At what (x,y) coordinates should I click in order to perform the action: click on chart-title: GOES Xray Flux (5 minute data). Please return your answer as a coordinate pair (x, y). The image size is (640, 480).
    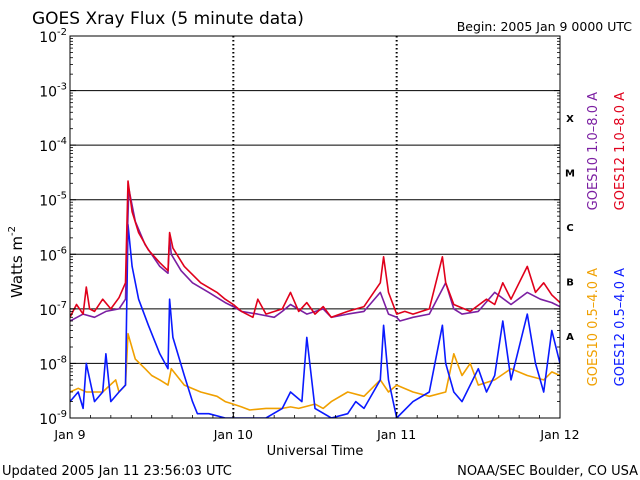
    Looking at the image, I should click on (168, 19).